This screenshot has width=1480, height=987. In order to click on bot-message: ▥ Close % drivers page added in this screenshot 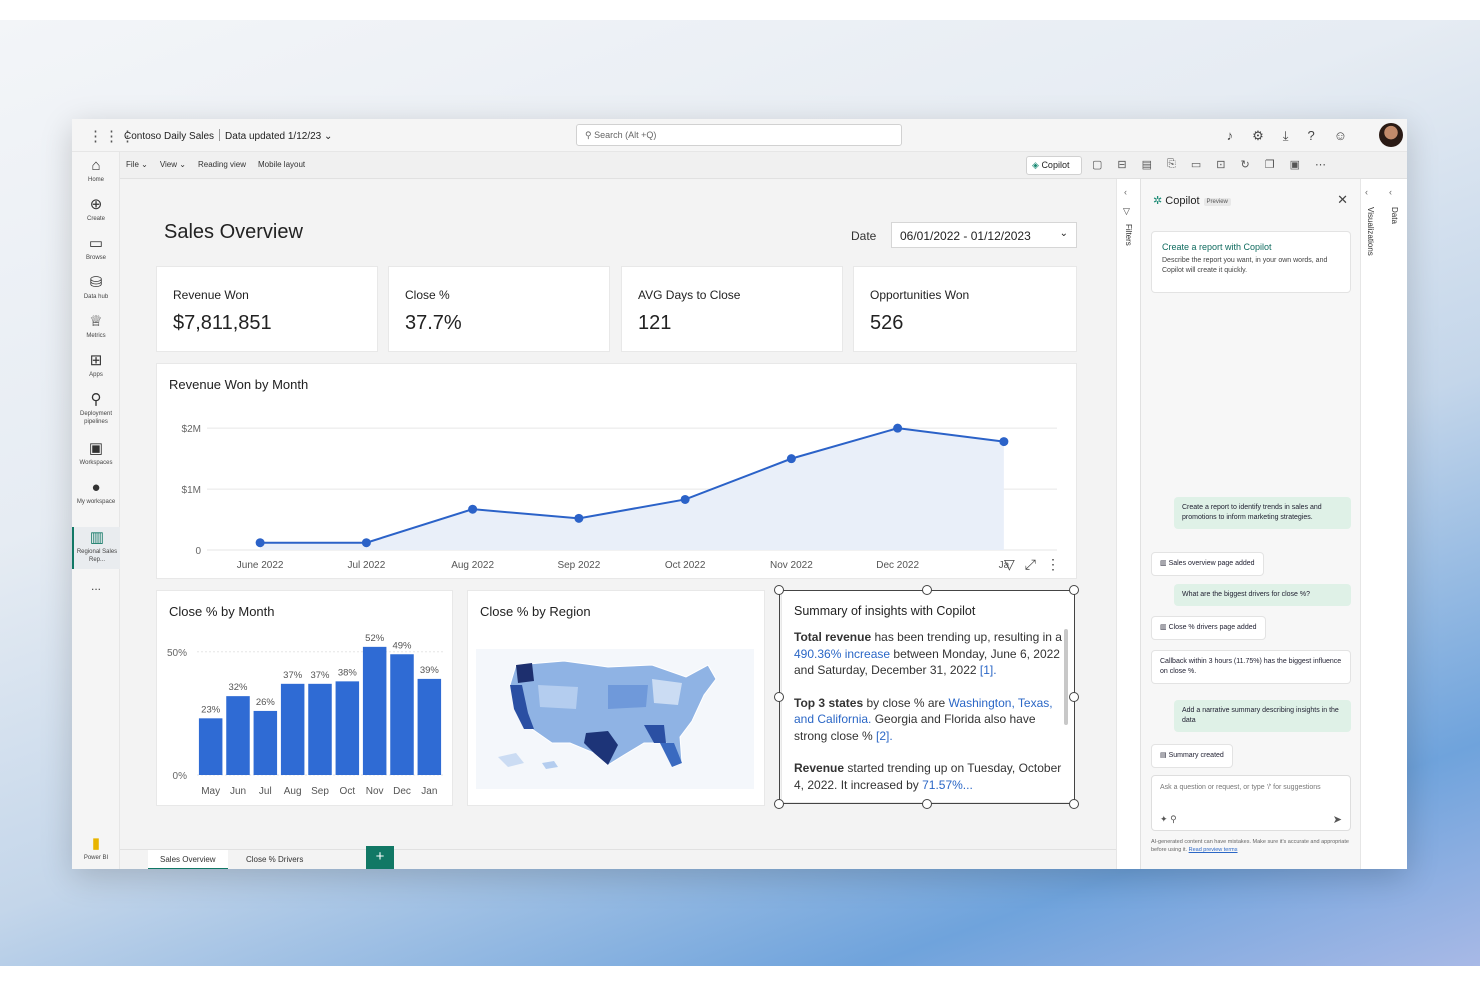, I will do `click(1208, 628)`.